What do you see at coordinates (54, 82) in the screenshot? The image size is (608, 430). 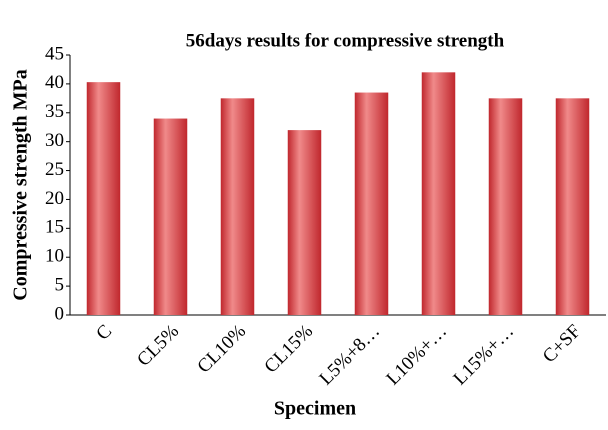 I see `y-tick-label: 40` at bounding box center [54, 82].